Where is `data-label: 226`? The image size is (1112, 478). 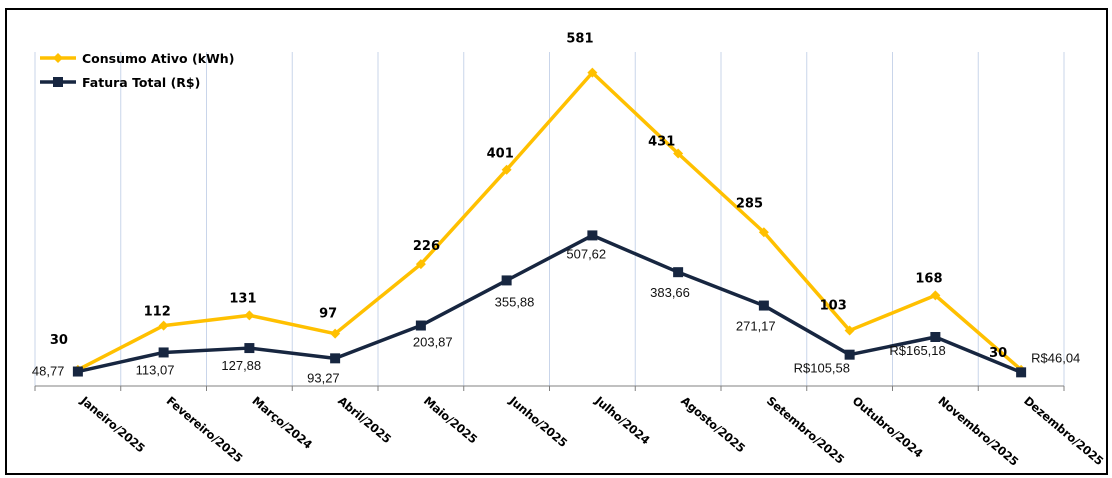 data-label: 226 is located at coordinates (426, 246).